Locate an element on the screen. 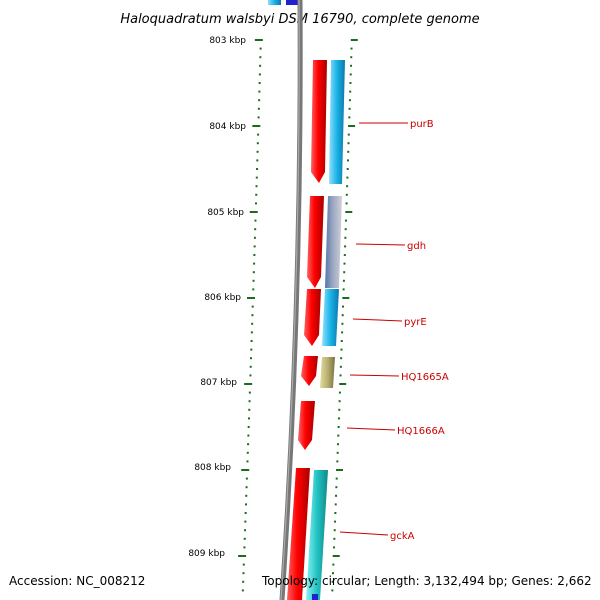 This screenshot has height=600, width=600. gene-label-HQ1665A: HQ1665A is located at coordinates (425, 377).